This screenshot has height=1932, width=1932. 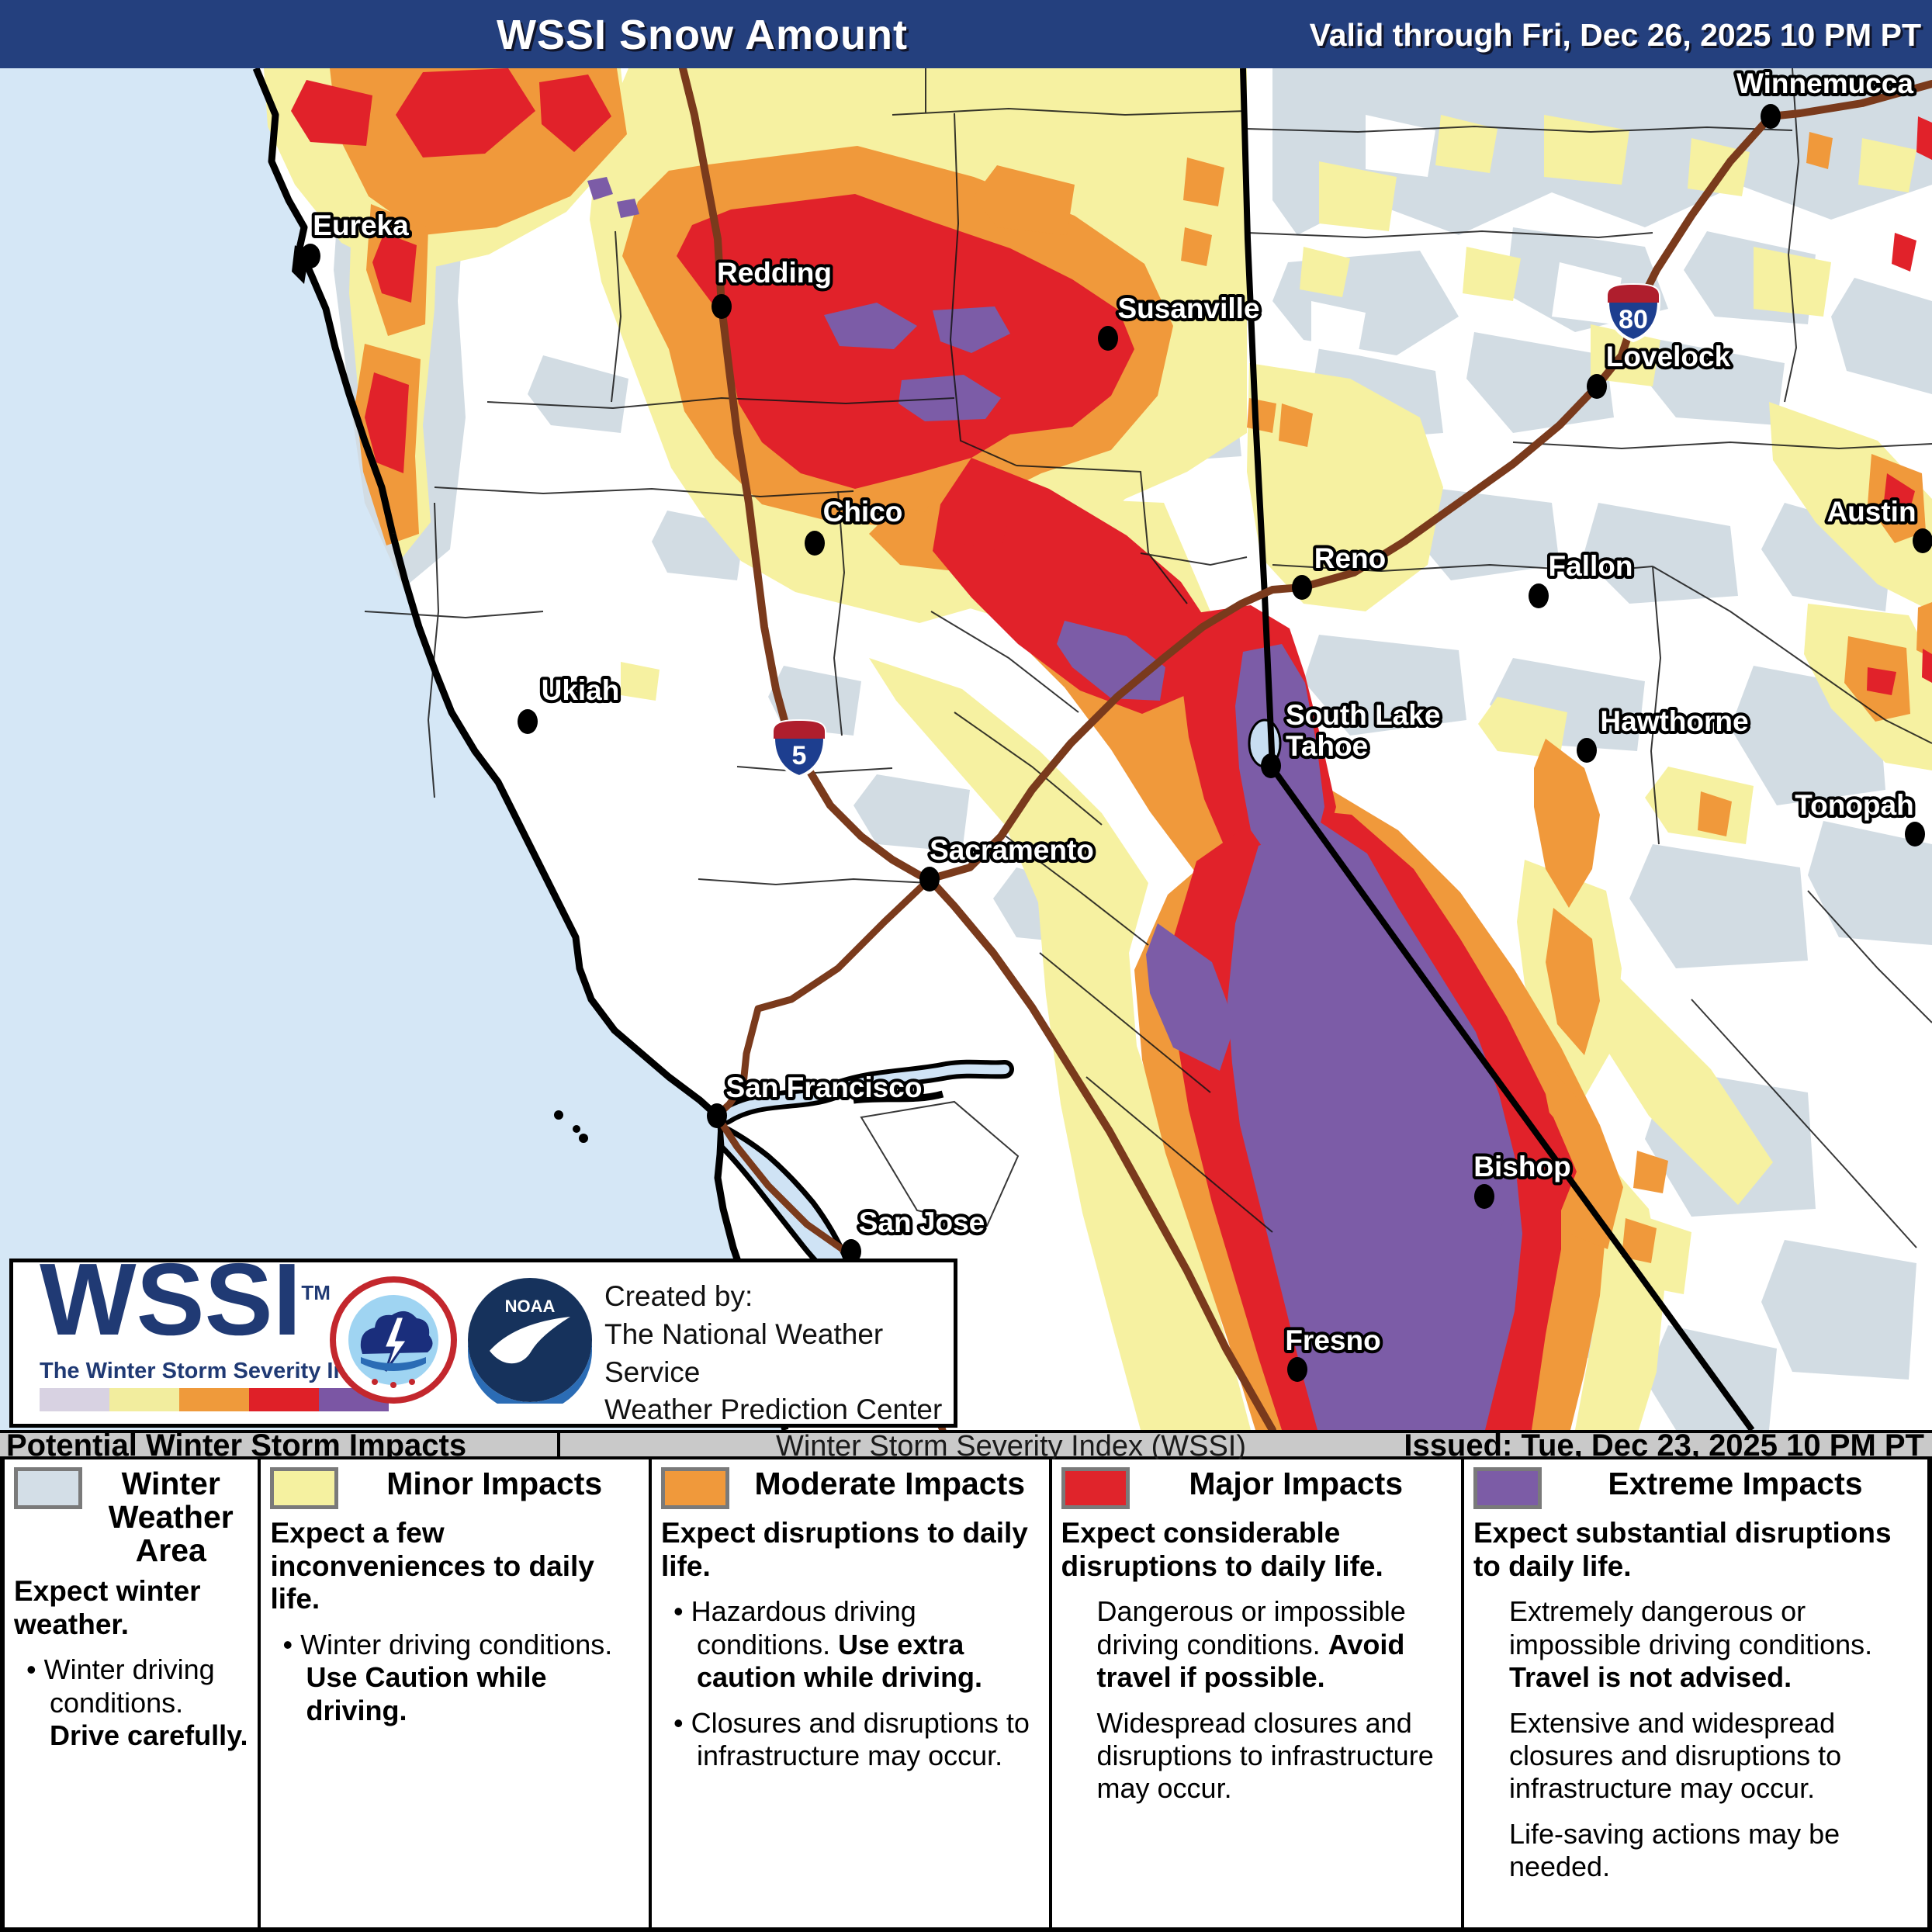 I want to click on city-tonopah: Tonopah, so click(x=1858, y=816).